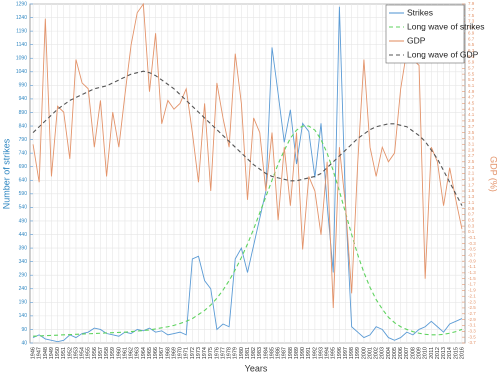 This screenshot has height=376, width=500. I want to click on x-tick-label: 1965, so click(150, 353).